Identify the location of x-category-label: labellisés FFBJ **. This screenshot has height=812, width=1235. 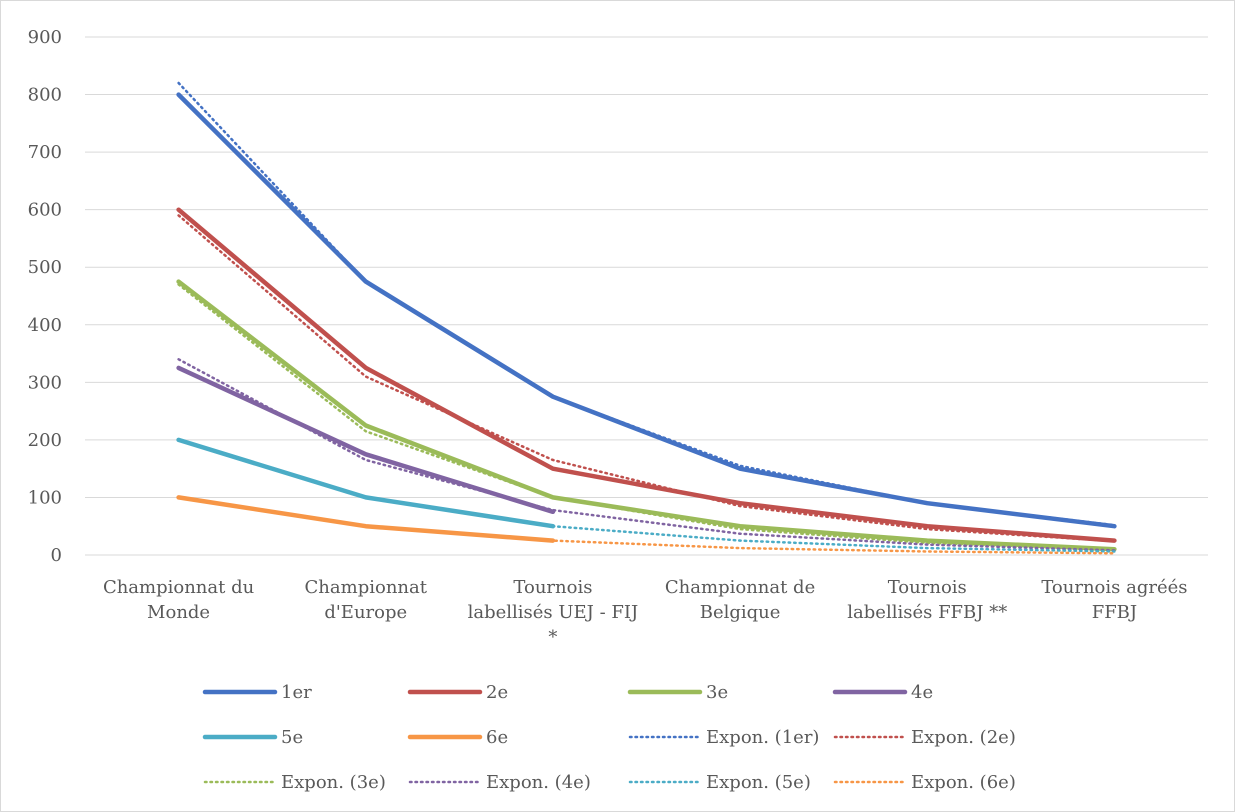
(927, 612).